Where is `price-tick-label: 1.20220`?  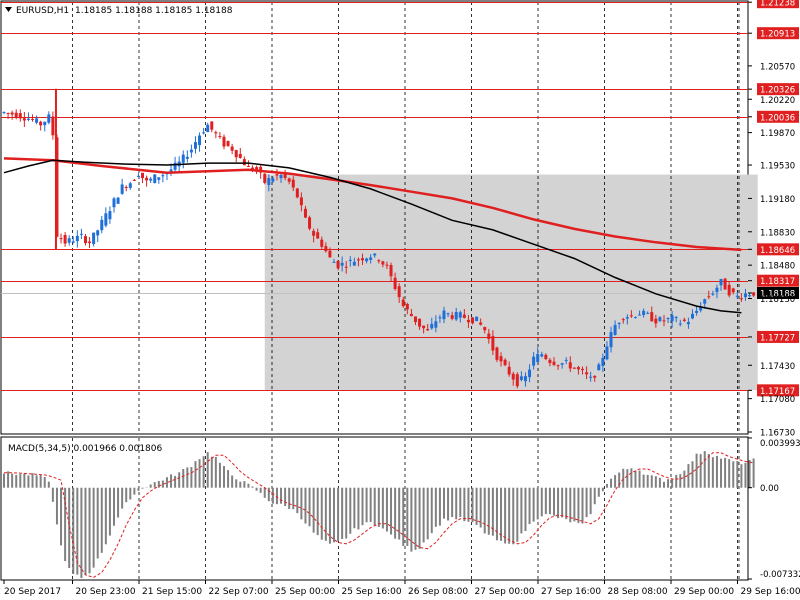 price-tick-label: 1.20220 is located at coordinates (777, 101).